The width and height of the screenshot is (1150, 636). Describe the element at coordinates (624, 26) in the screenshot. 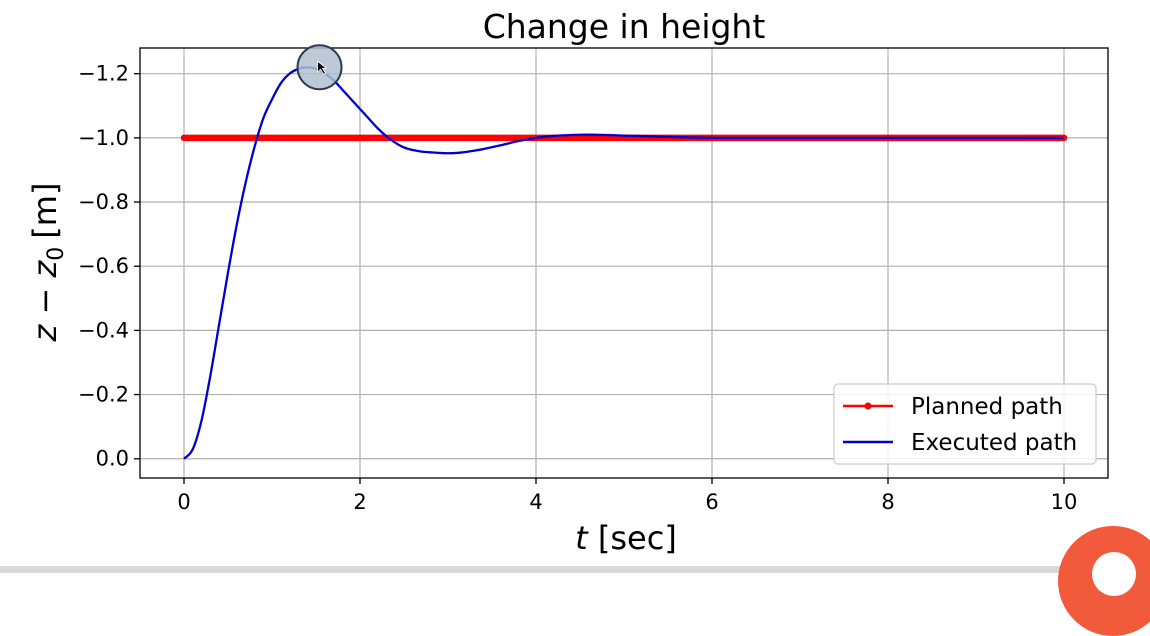

I see `chart-title: Change in height` at that location.